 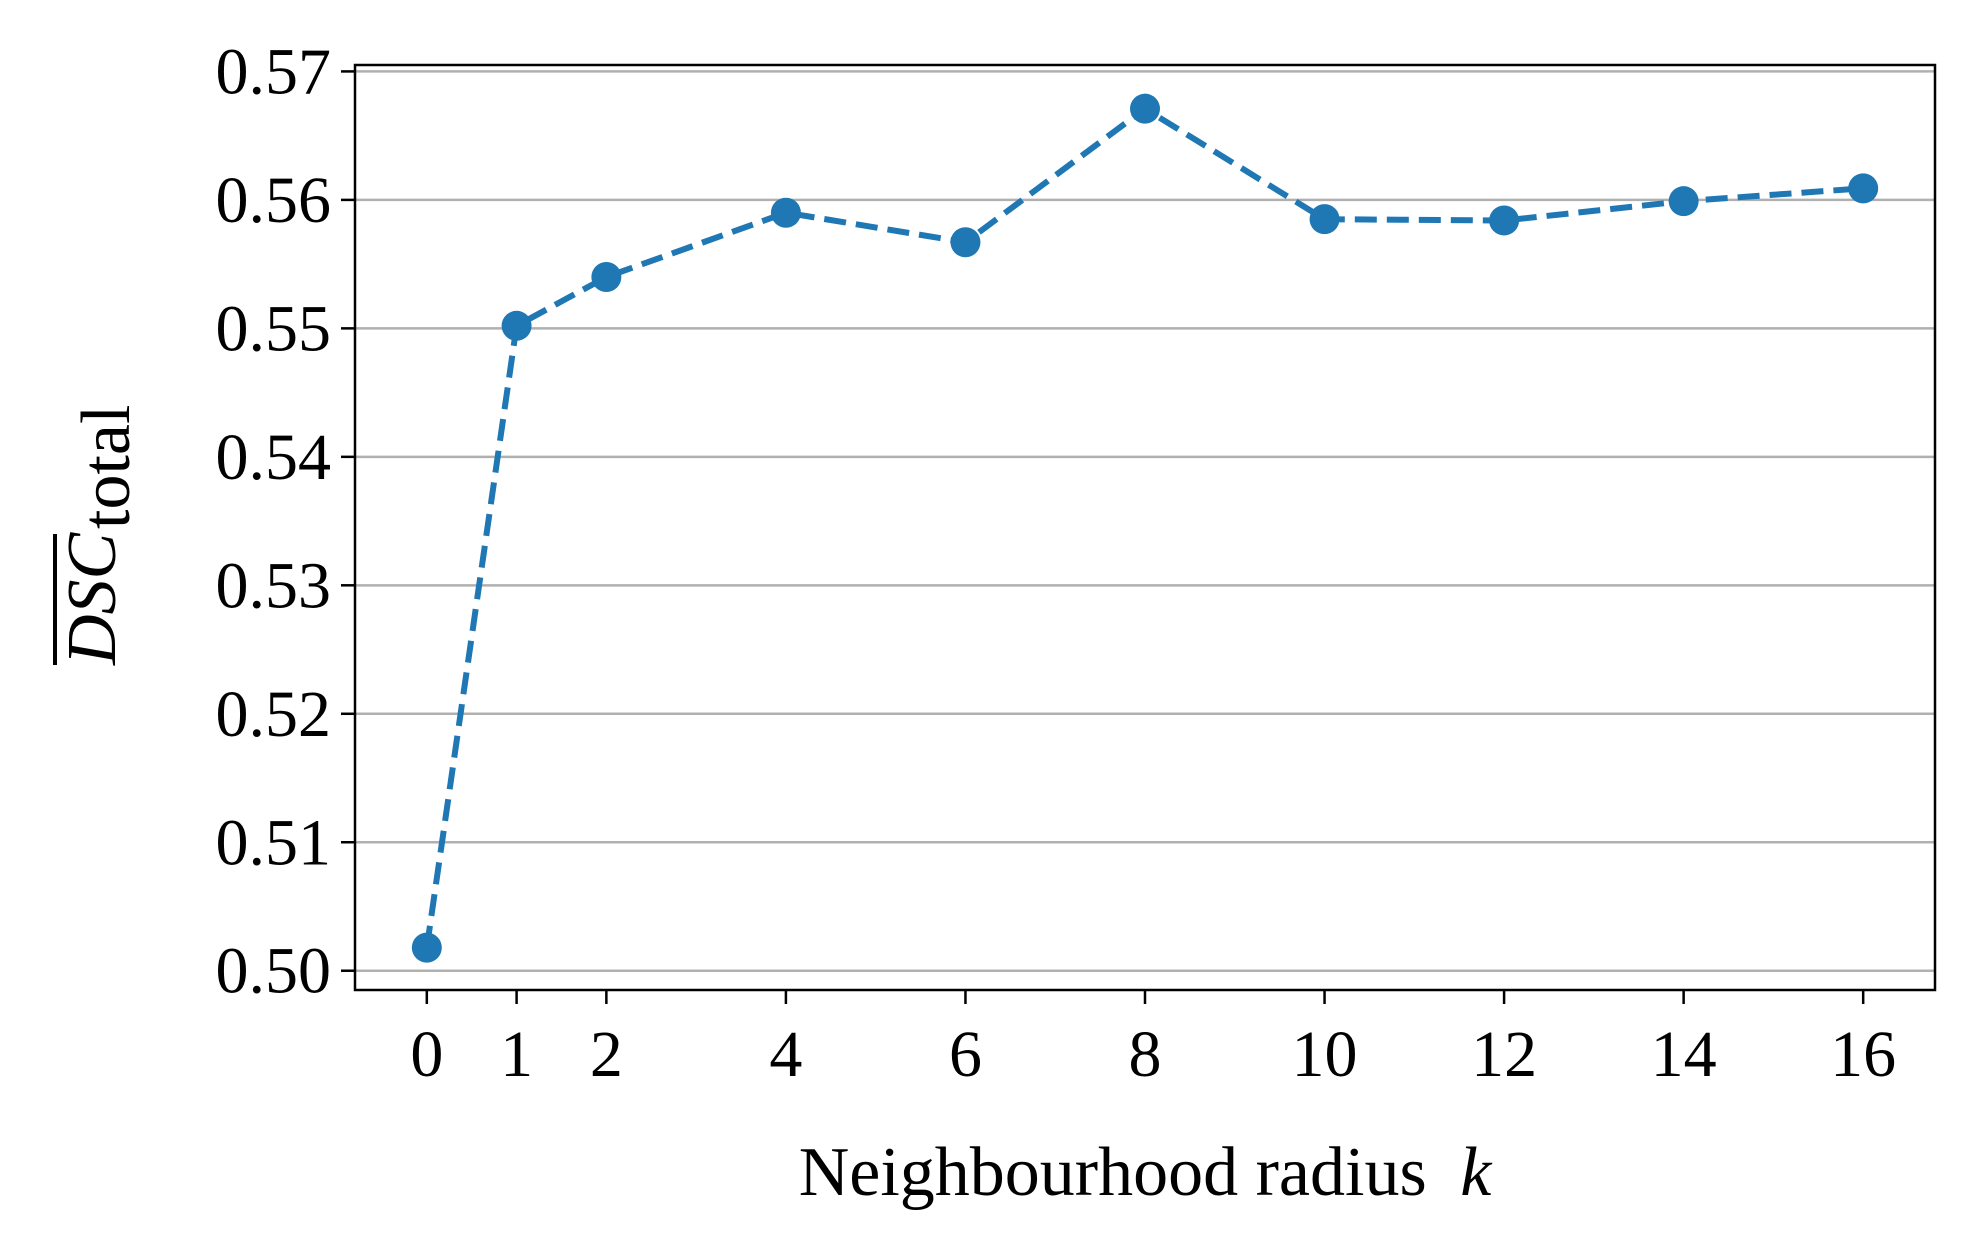 What do you see at coordinates (426, 1054) in the screenshot?
I see `x-tick-label: 0` at bounding box center [426, 1054].